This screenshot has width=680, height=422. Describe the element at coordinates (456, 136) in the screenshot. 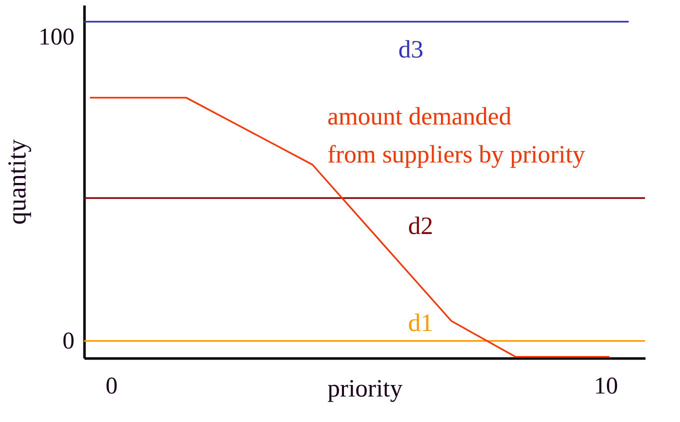

I see `series-label: amount demanded from suppliers by priority` at that location.